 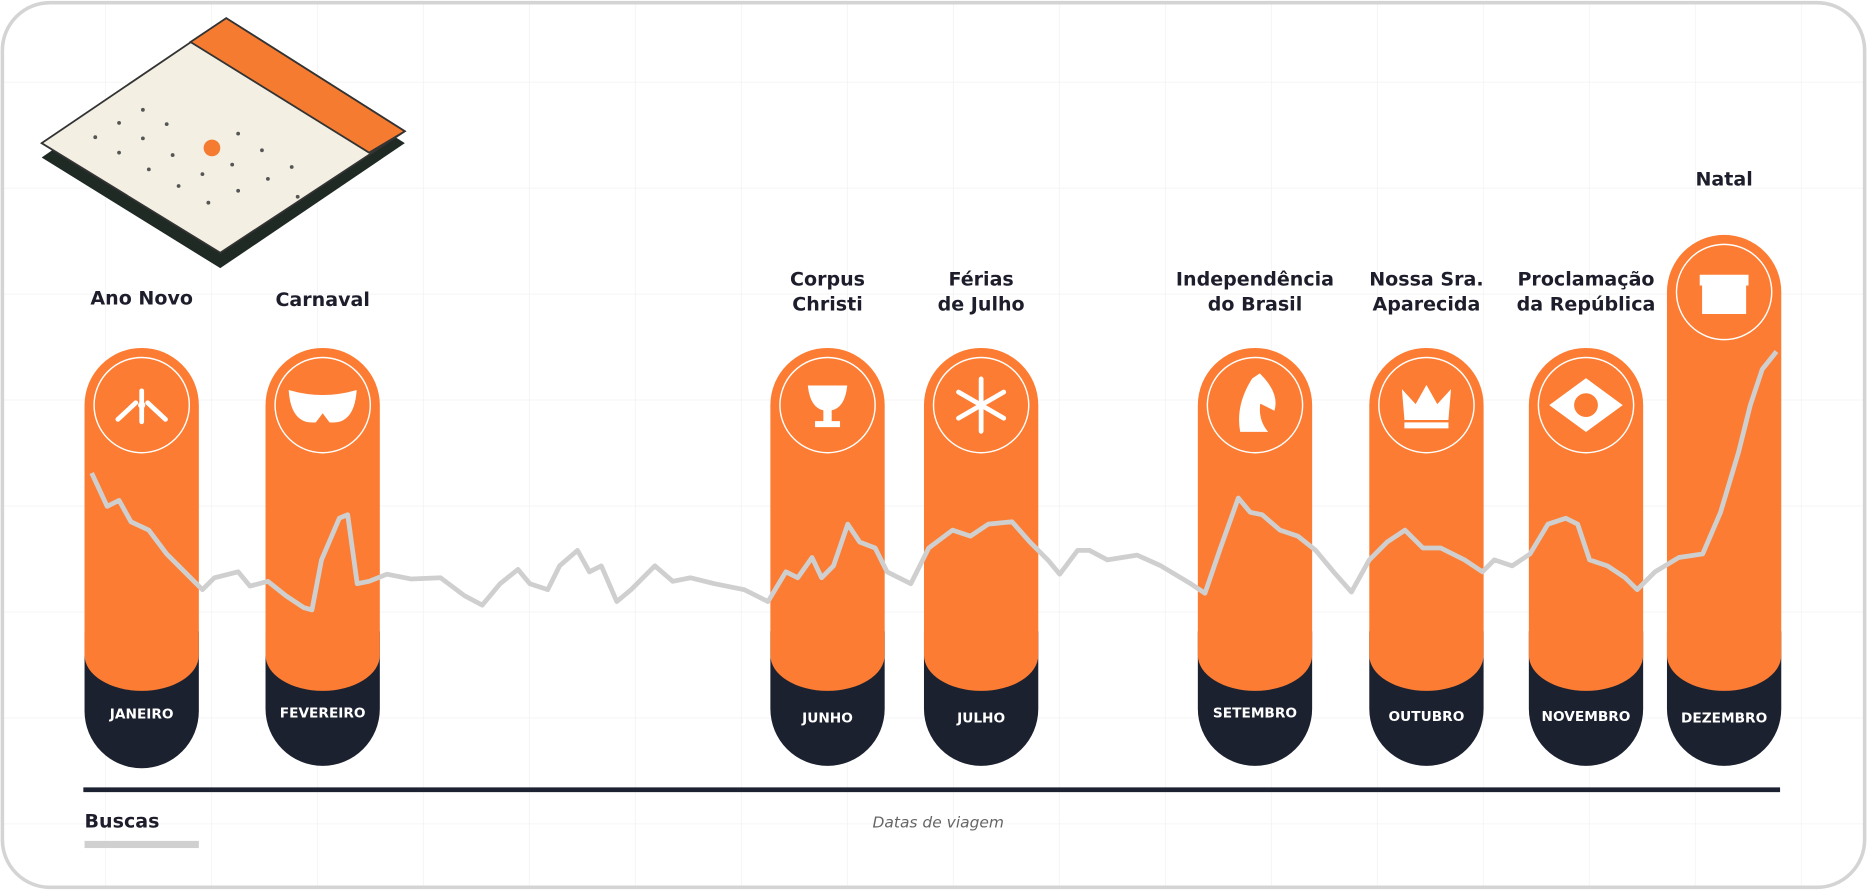 What do you see at coordinates (1427, 717) in the screenshot?
I see `month-label: OUTUBRO` at bounding box center [1427, 717].